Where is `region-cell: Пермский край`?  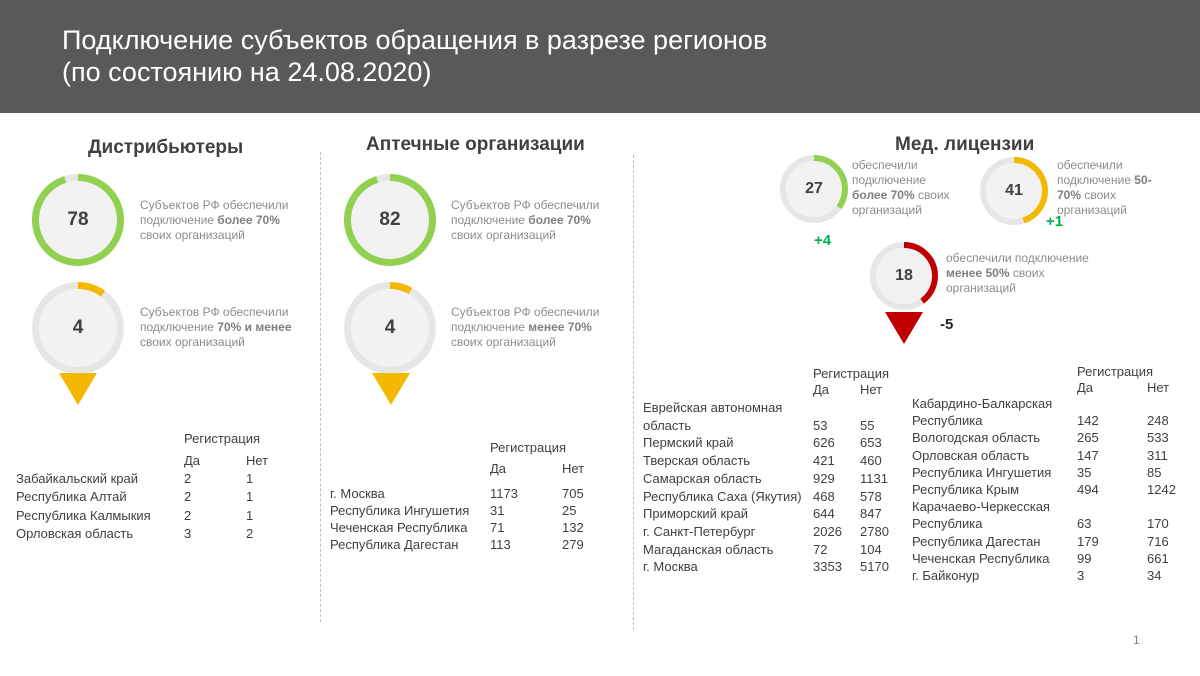 region-cell: Пермский край is located at coordinates (688, 443).